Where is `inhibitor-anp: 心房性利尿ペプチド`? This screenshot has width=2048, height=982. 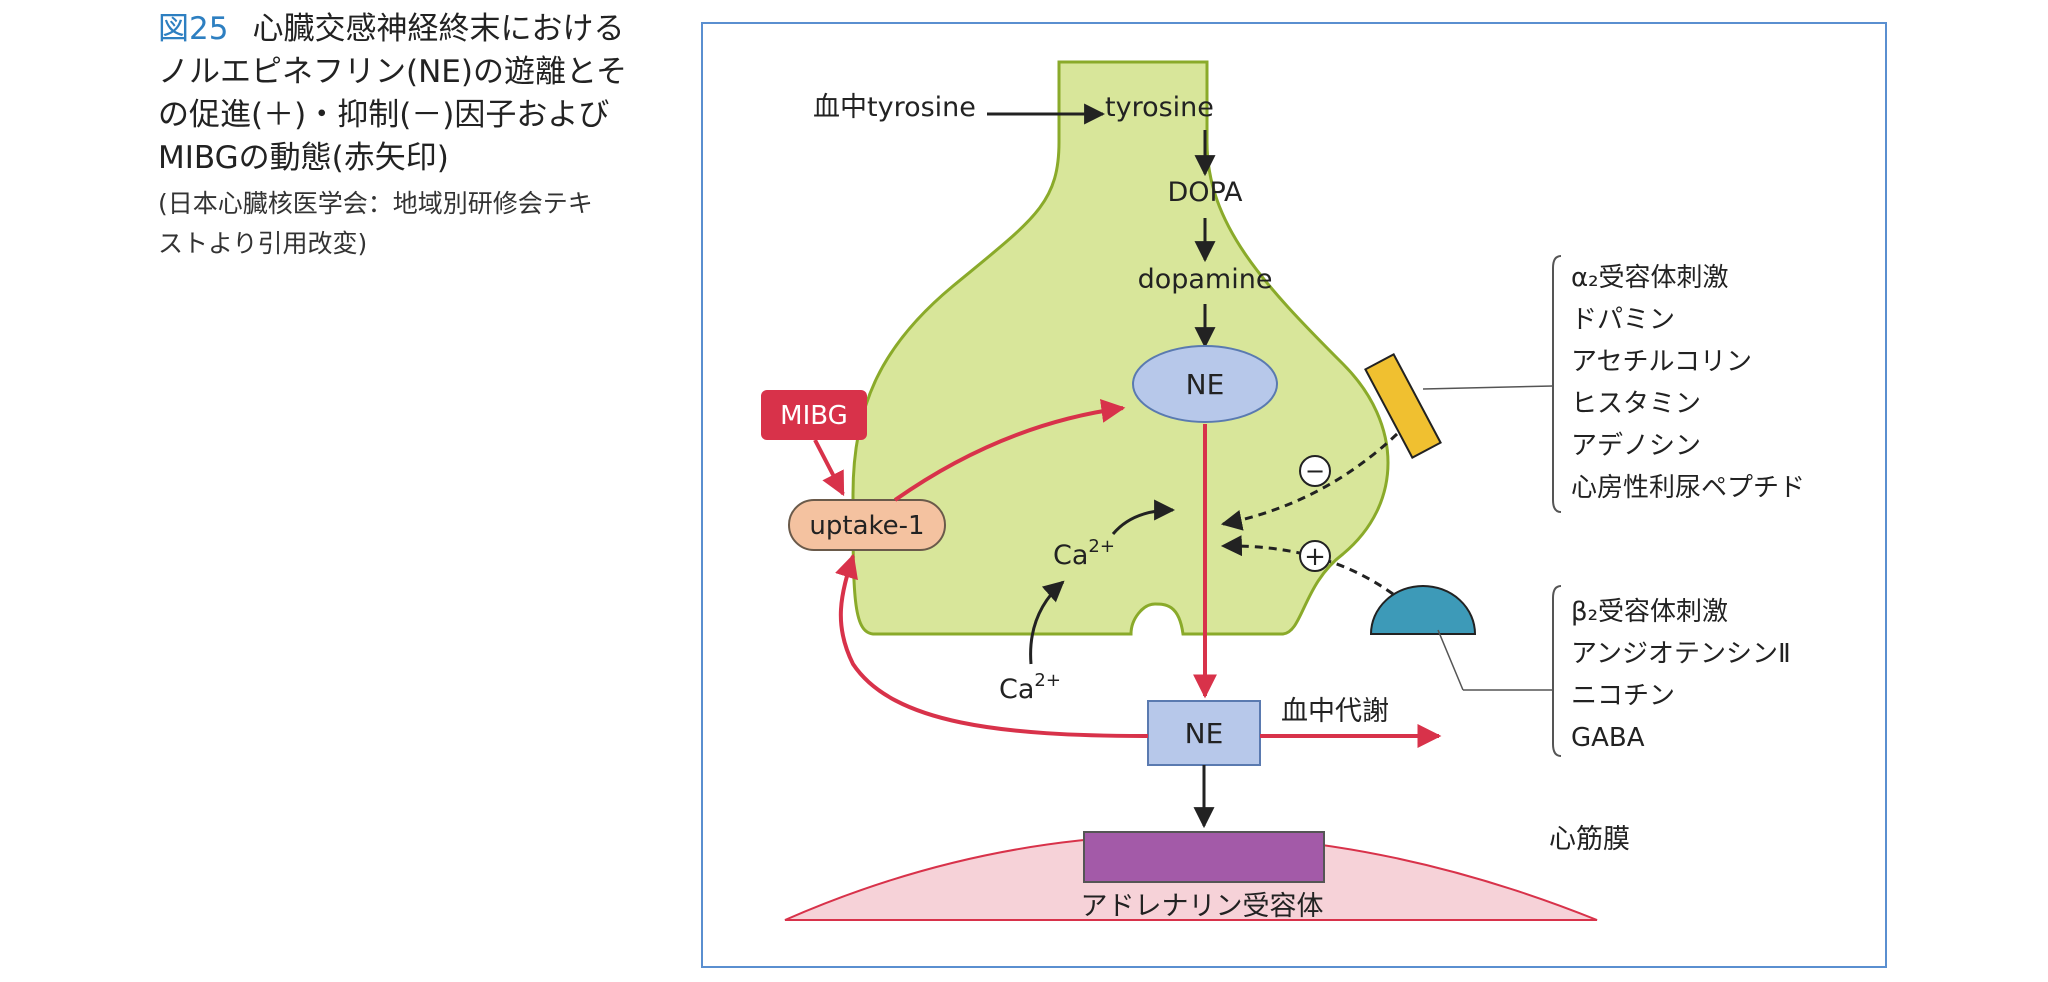 inhibitor-anp: 心房性利尿ペプチド is located at coordinates (1688, 488).